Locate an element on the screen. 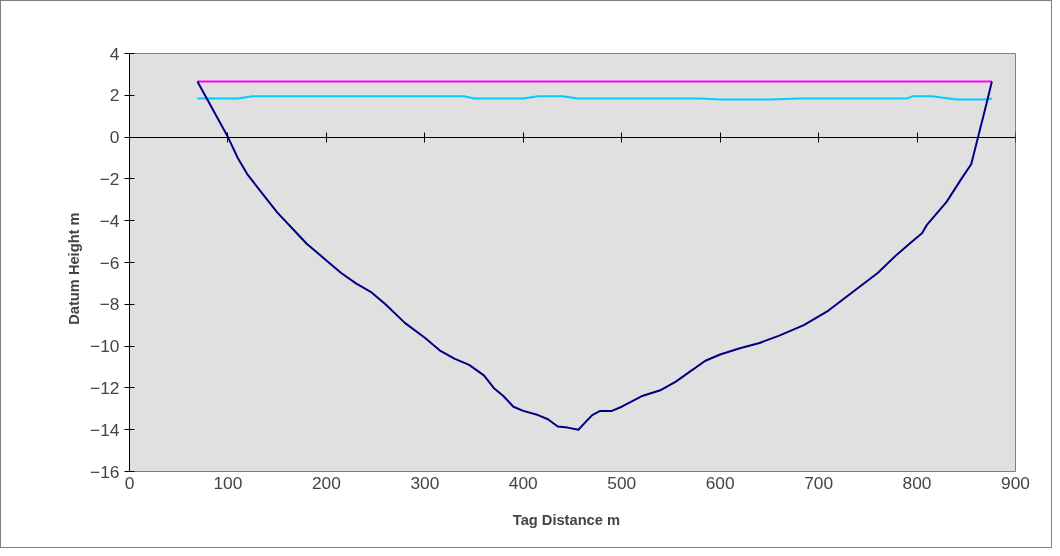 The width and height of the screenshot is (1060, 556). y-tick-label: −12 is located at coordinates (105, 387).